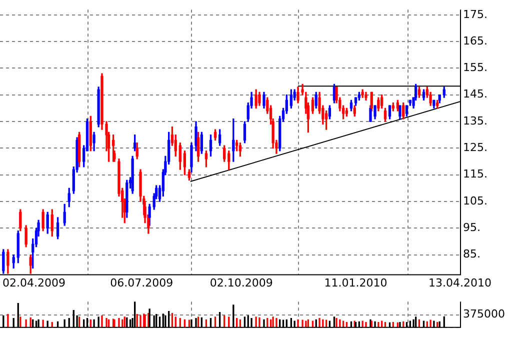  What do you see at coordinates (475, 94) in the screenshot?
I see `y-tick-label: 145.` at bounding box center [475, 94].